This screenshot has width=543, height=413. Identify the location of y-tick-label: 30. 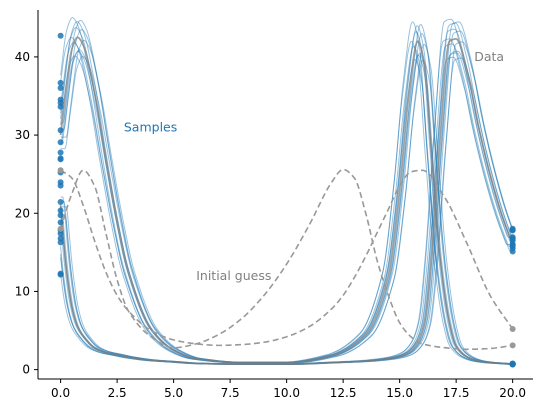
(22, 135).